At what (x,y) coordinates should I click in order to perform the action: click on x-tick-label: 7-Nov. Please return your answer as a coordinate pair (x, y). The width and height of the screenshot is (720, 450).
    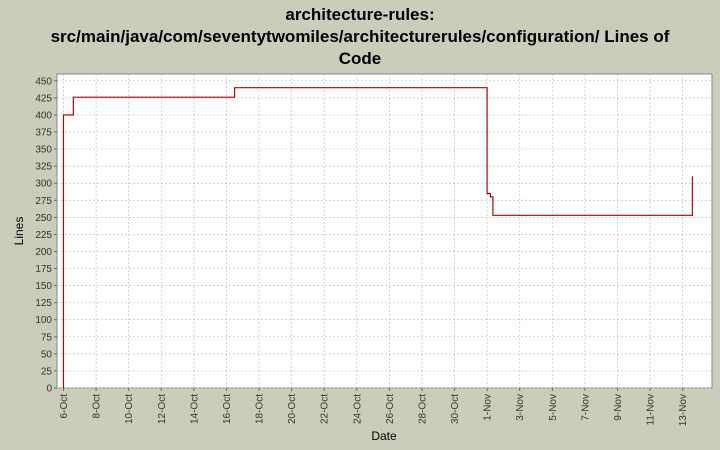
    Looking at the image, I should click on (585, 407).